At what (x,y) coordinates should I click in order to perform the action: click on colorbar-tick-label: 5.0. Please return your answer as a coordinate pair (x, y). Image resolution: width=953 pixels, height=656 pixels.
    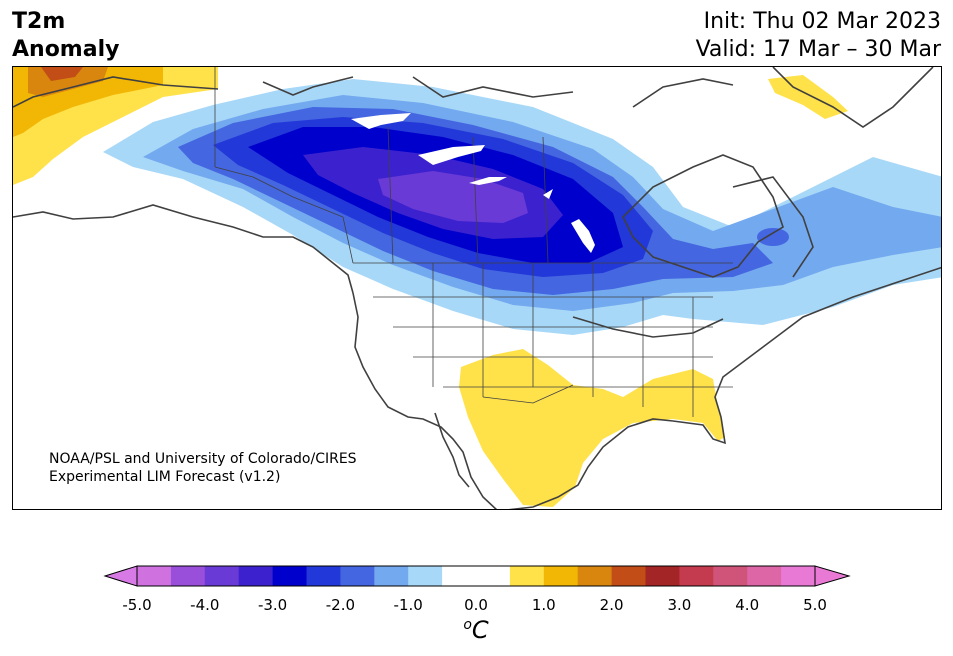
    Looking at the image, I should click on (815, 605).